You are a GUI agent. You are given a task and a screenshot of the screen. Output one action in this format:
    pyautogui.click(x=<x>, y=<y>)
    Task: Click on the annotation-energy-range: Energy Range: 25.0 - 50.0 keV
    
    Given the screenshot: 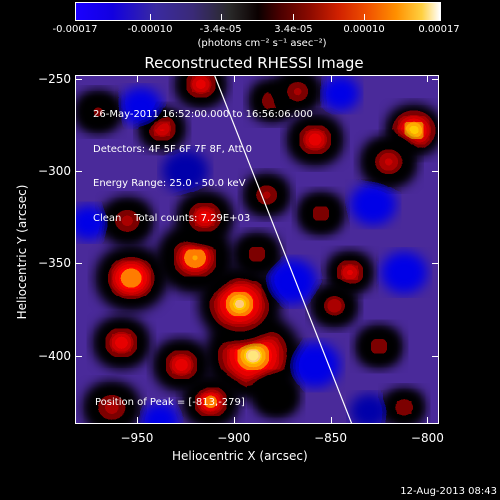 What is the action you would take?
    pyautogui.click(x=169, y=183)
    